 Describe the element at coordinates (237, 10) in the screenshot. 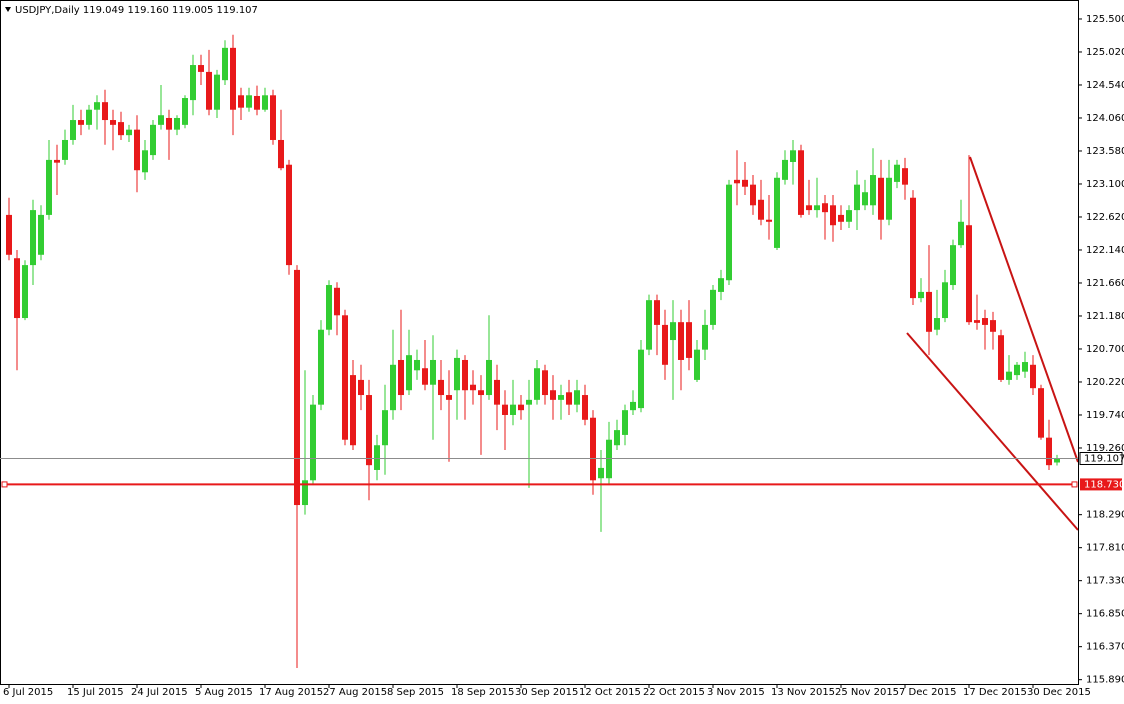

I see `quote-close: 119.107` at that location.